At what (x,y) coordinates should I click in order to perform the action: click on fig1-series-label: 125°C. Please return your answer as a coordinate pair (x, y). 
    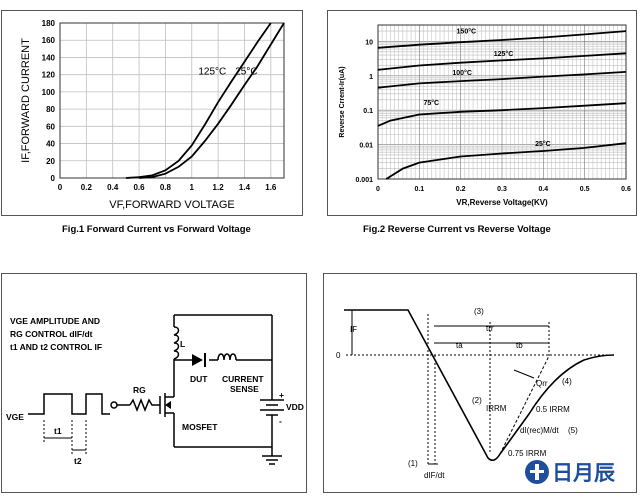
    Looking at the image, I should click on (212, 72).